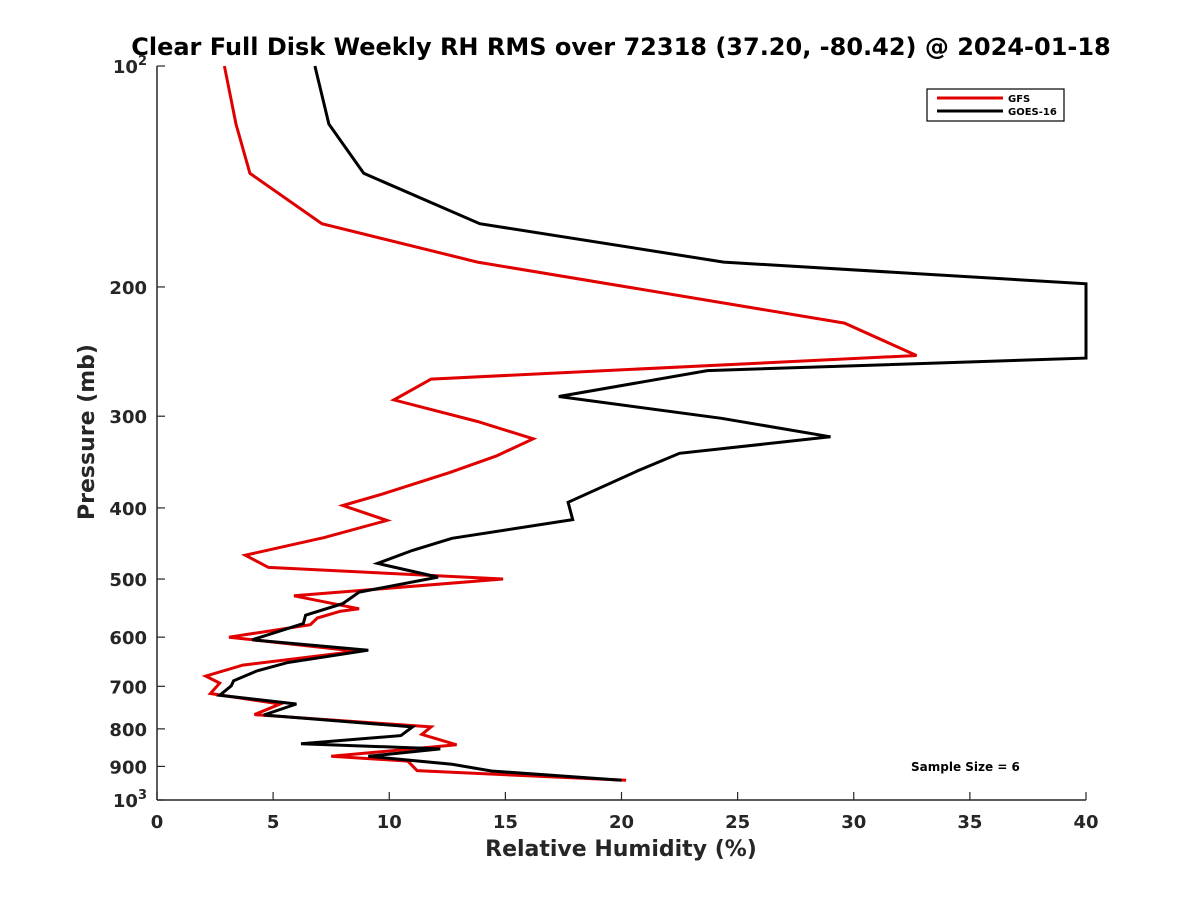 This screenshot has width=1200, height=900. Describe the element at coordinates (87, 432) in the screenshot. I see `y-axis-label: Pressure (mb)` at that location.